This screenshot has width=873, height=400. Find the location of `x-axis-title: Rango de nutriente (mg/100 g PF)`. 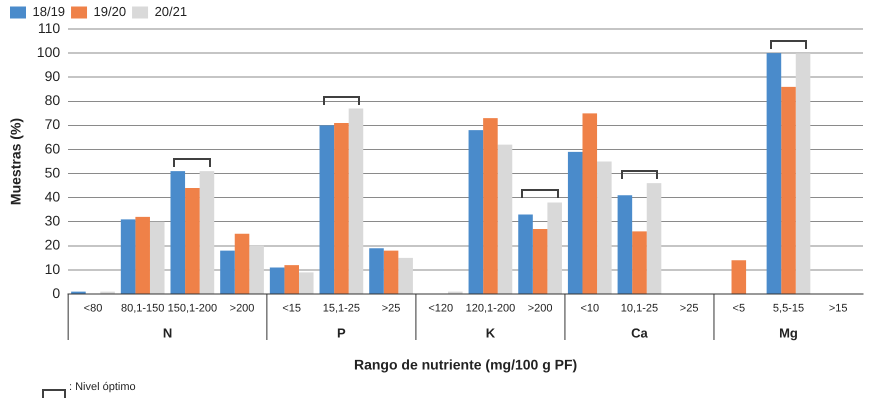

x-axis-title: Rango de nutriente (mg/100 g PF) is located at coordinates (466, 364).